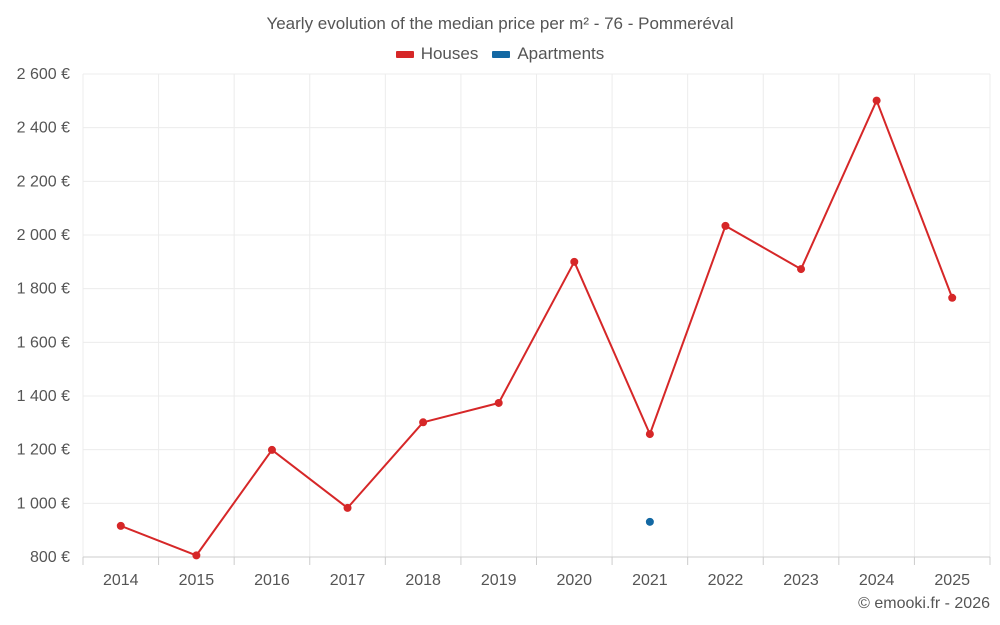 Image resolution: width=1000 pixels, height=625 pixels. Describe the element at coordinates (121, 580) in the screenshot. I see `x-tick-label: 2014` at that location.